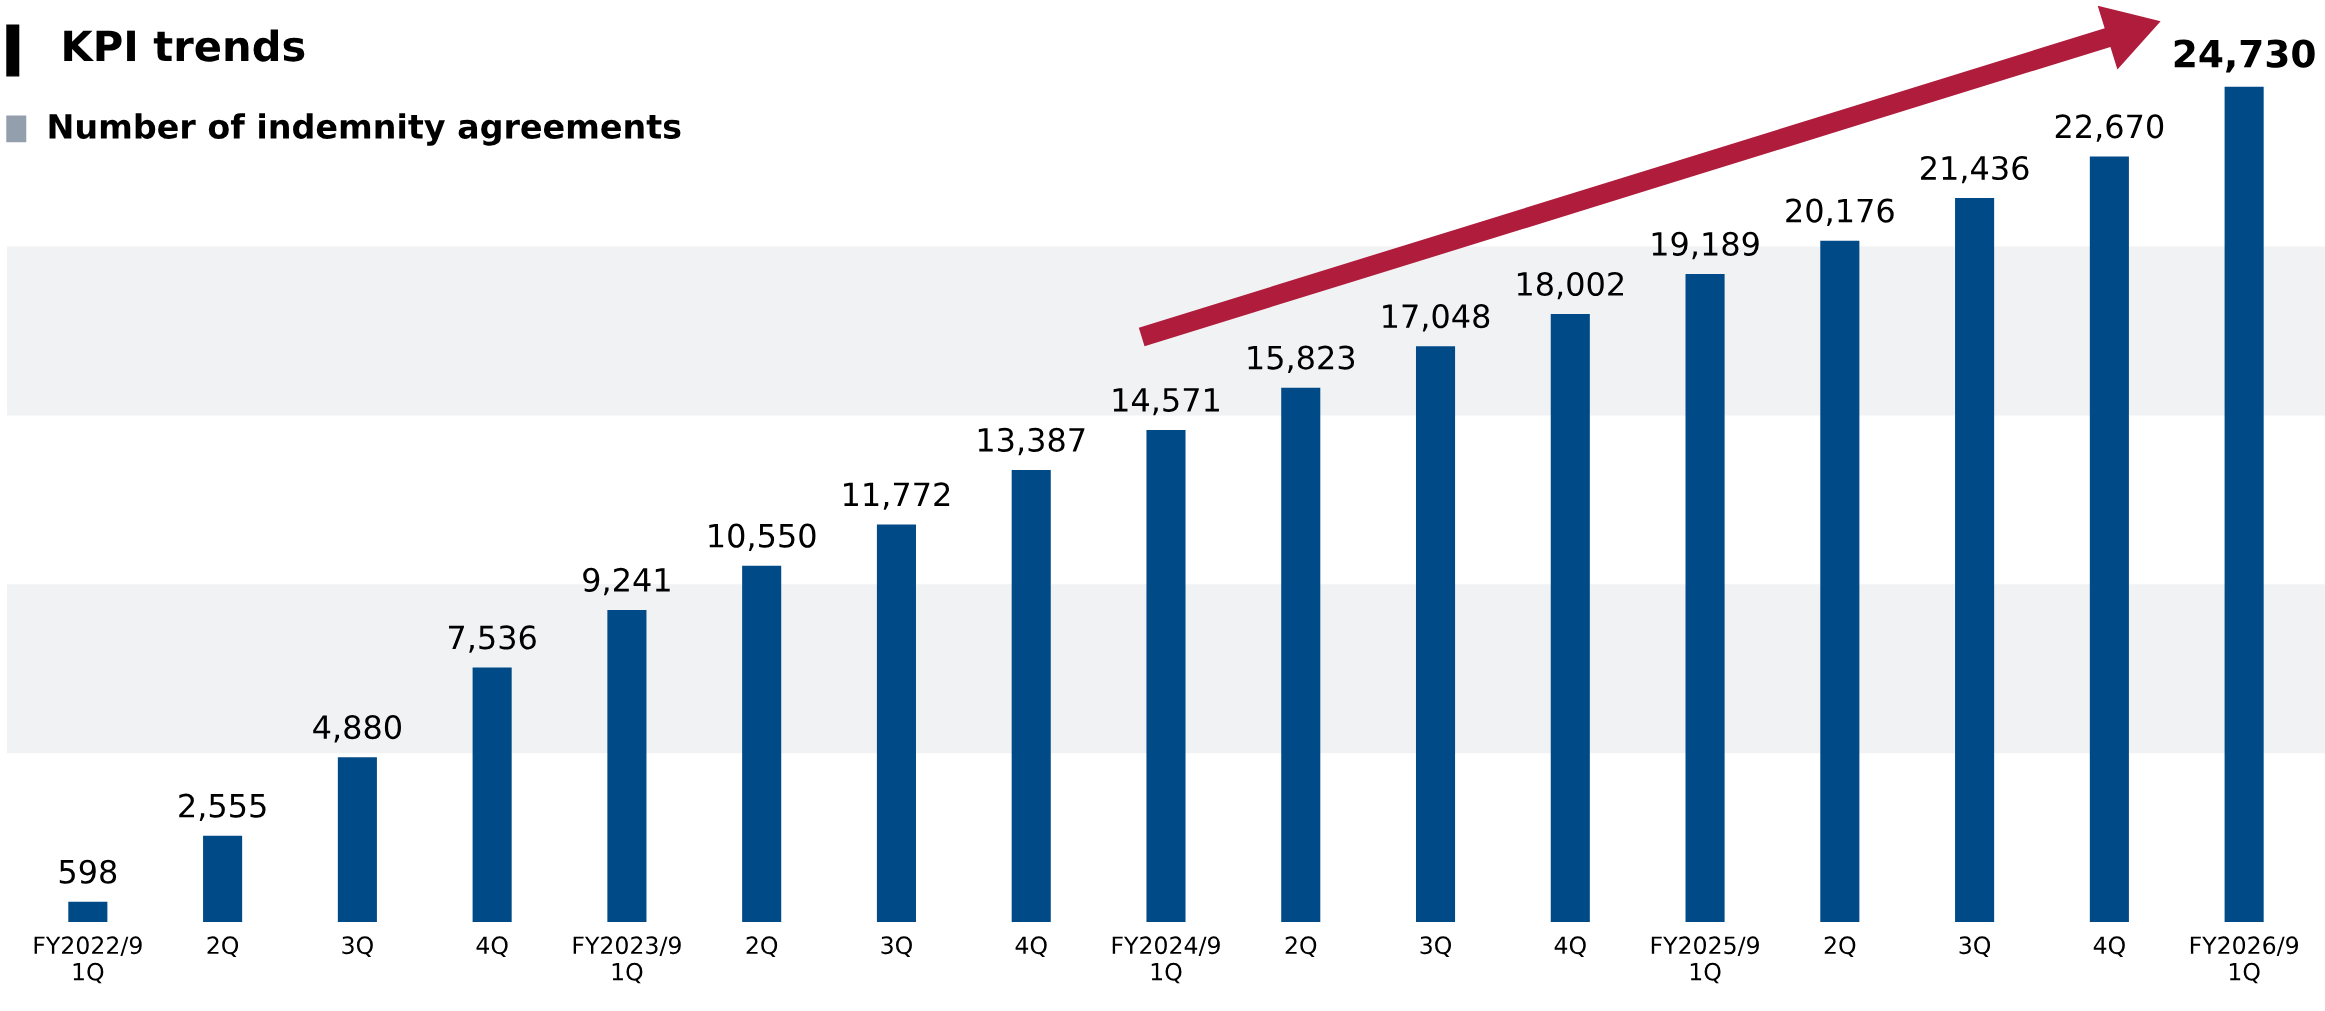  Describe the element at coordinates (1705, 245) in the screenshot. I see `data-label: 19,189` at that location.